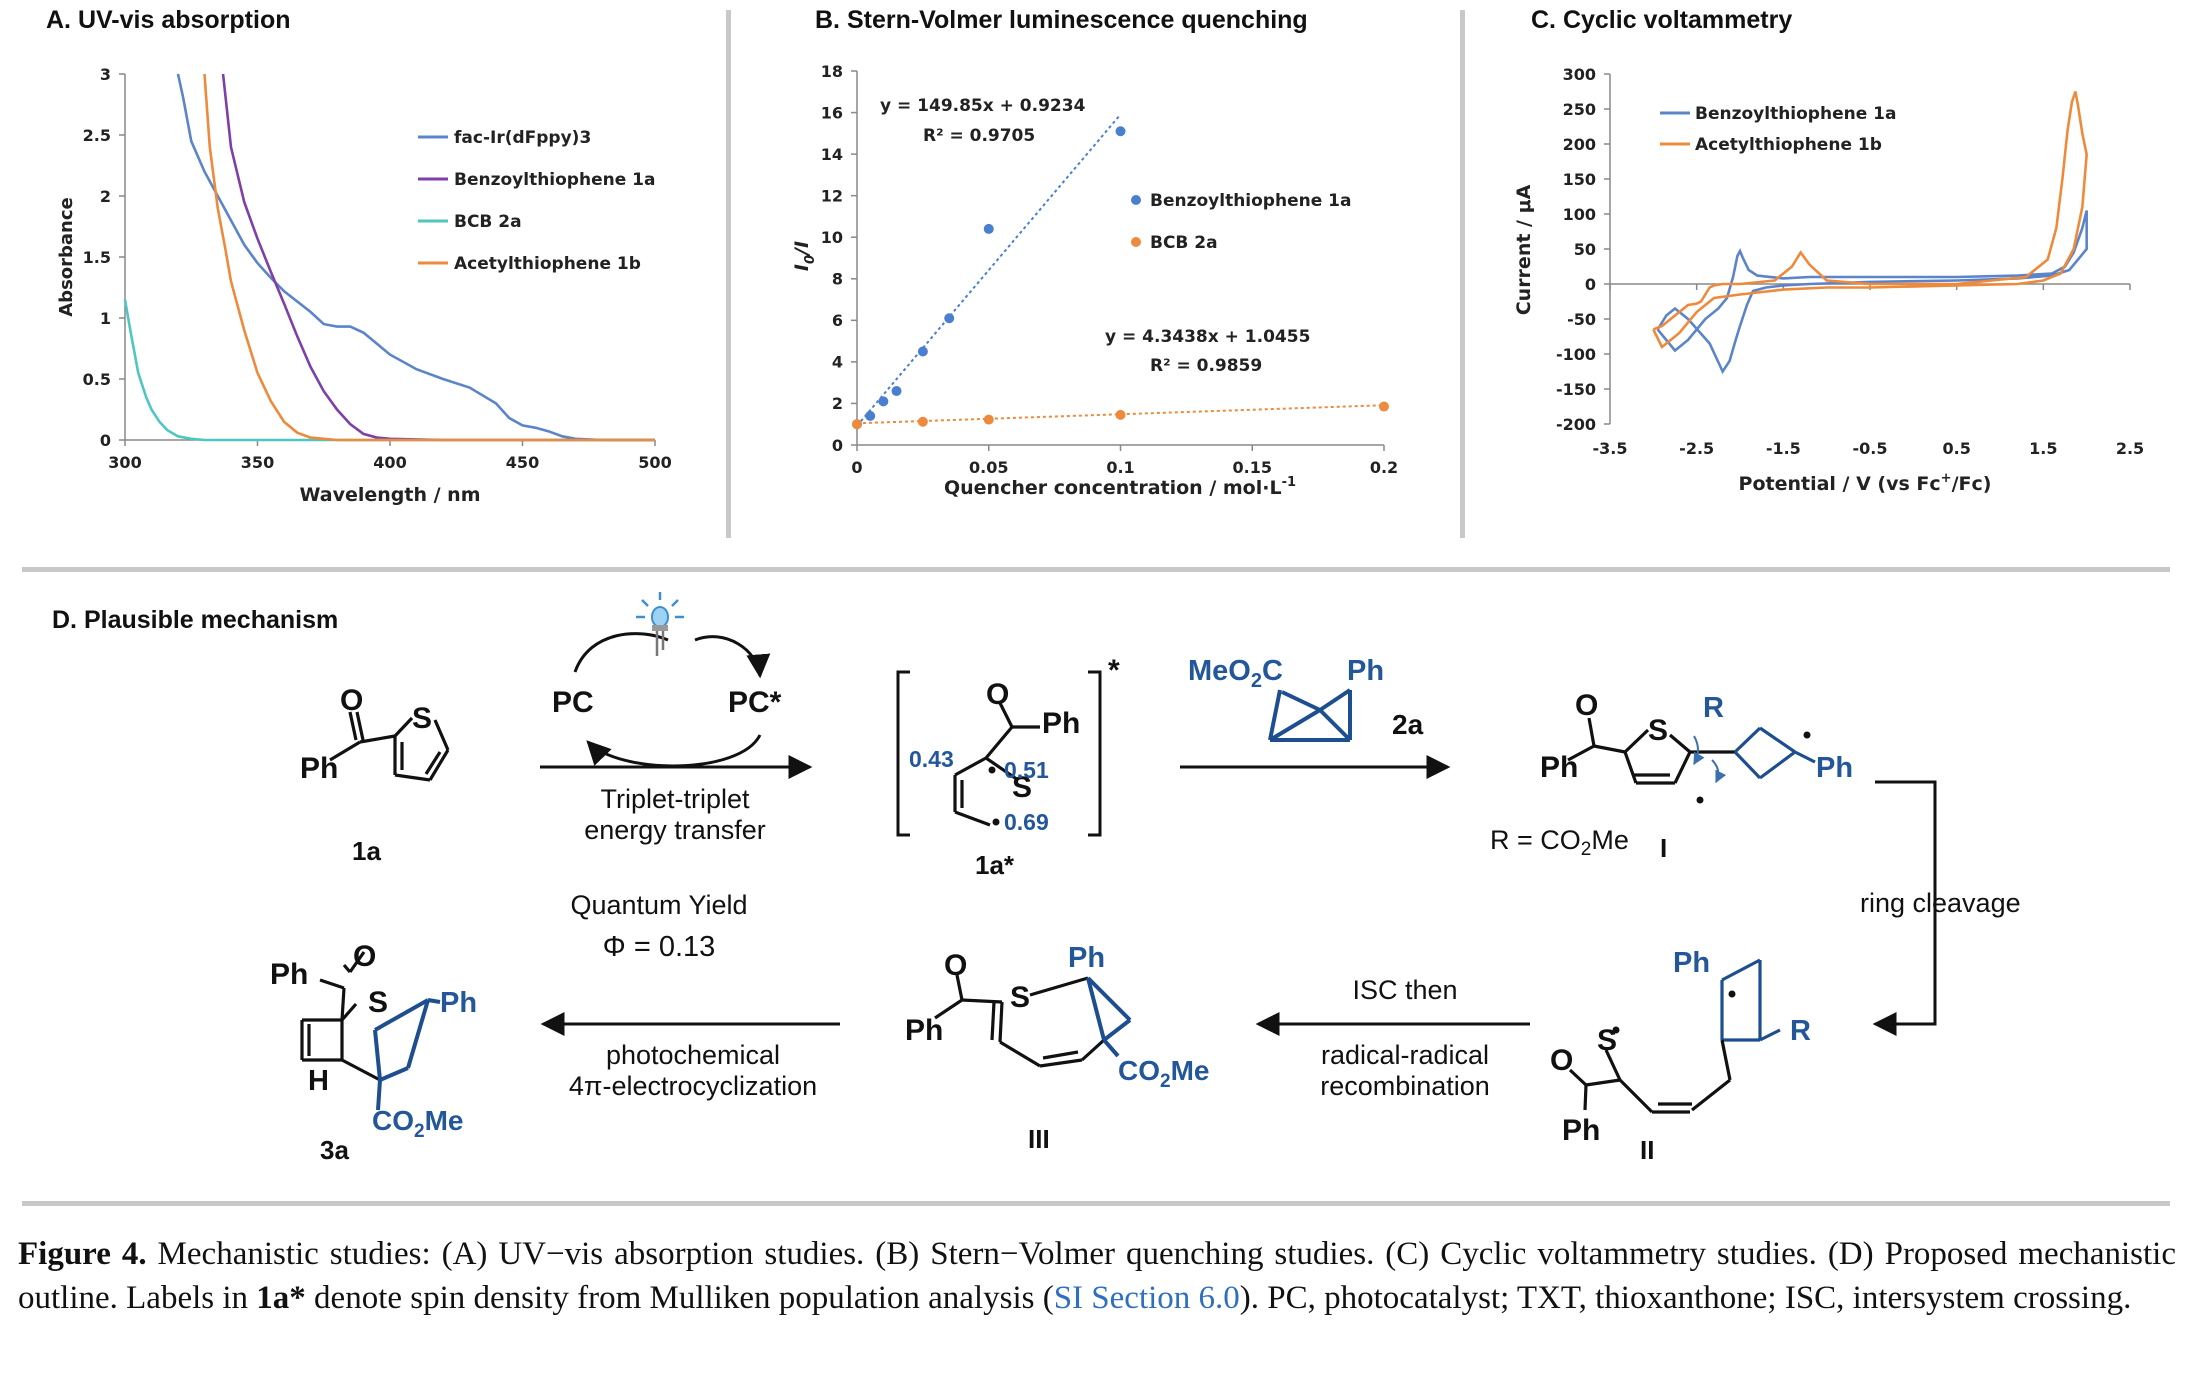  Describe the element at coordinates (364, 956) in the screenshot. I see `3a-o-atom: O` at that location.